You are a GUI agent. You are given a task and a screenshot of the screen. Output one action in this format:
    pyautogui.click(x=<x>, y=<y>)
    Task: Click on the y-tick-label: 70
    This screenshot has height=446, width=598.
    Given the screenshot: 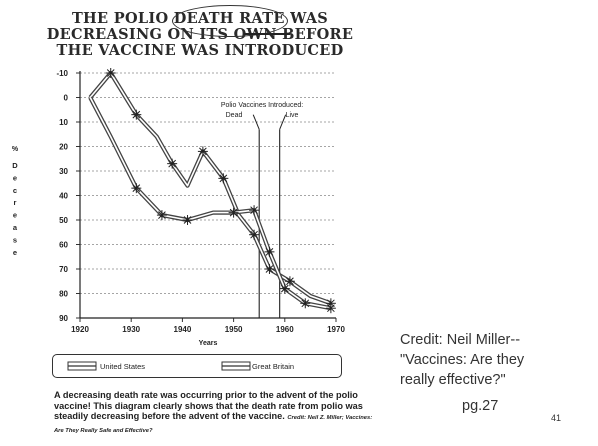 What is the action you would take?
    pyautogui.click(x=63, y=269)
    